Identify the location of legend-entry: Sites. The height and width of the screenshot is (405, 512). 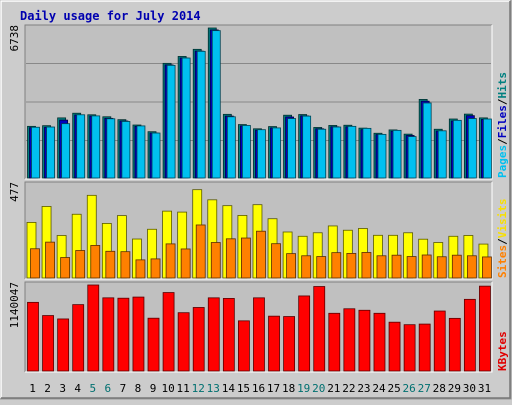
(502, 261).